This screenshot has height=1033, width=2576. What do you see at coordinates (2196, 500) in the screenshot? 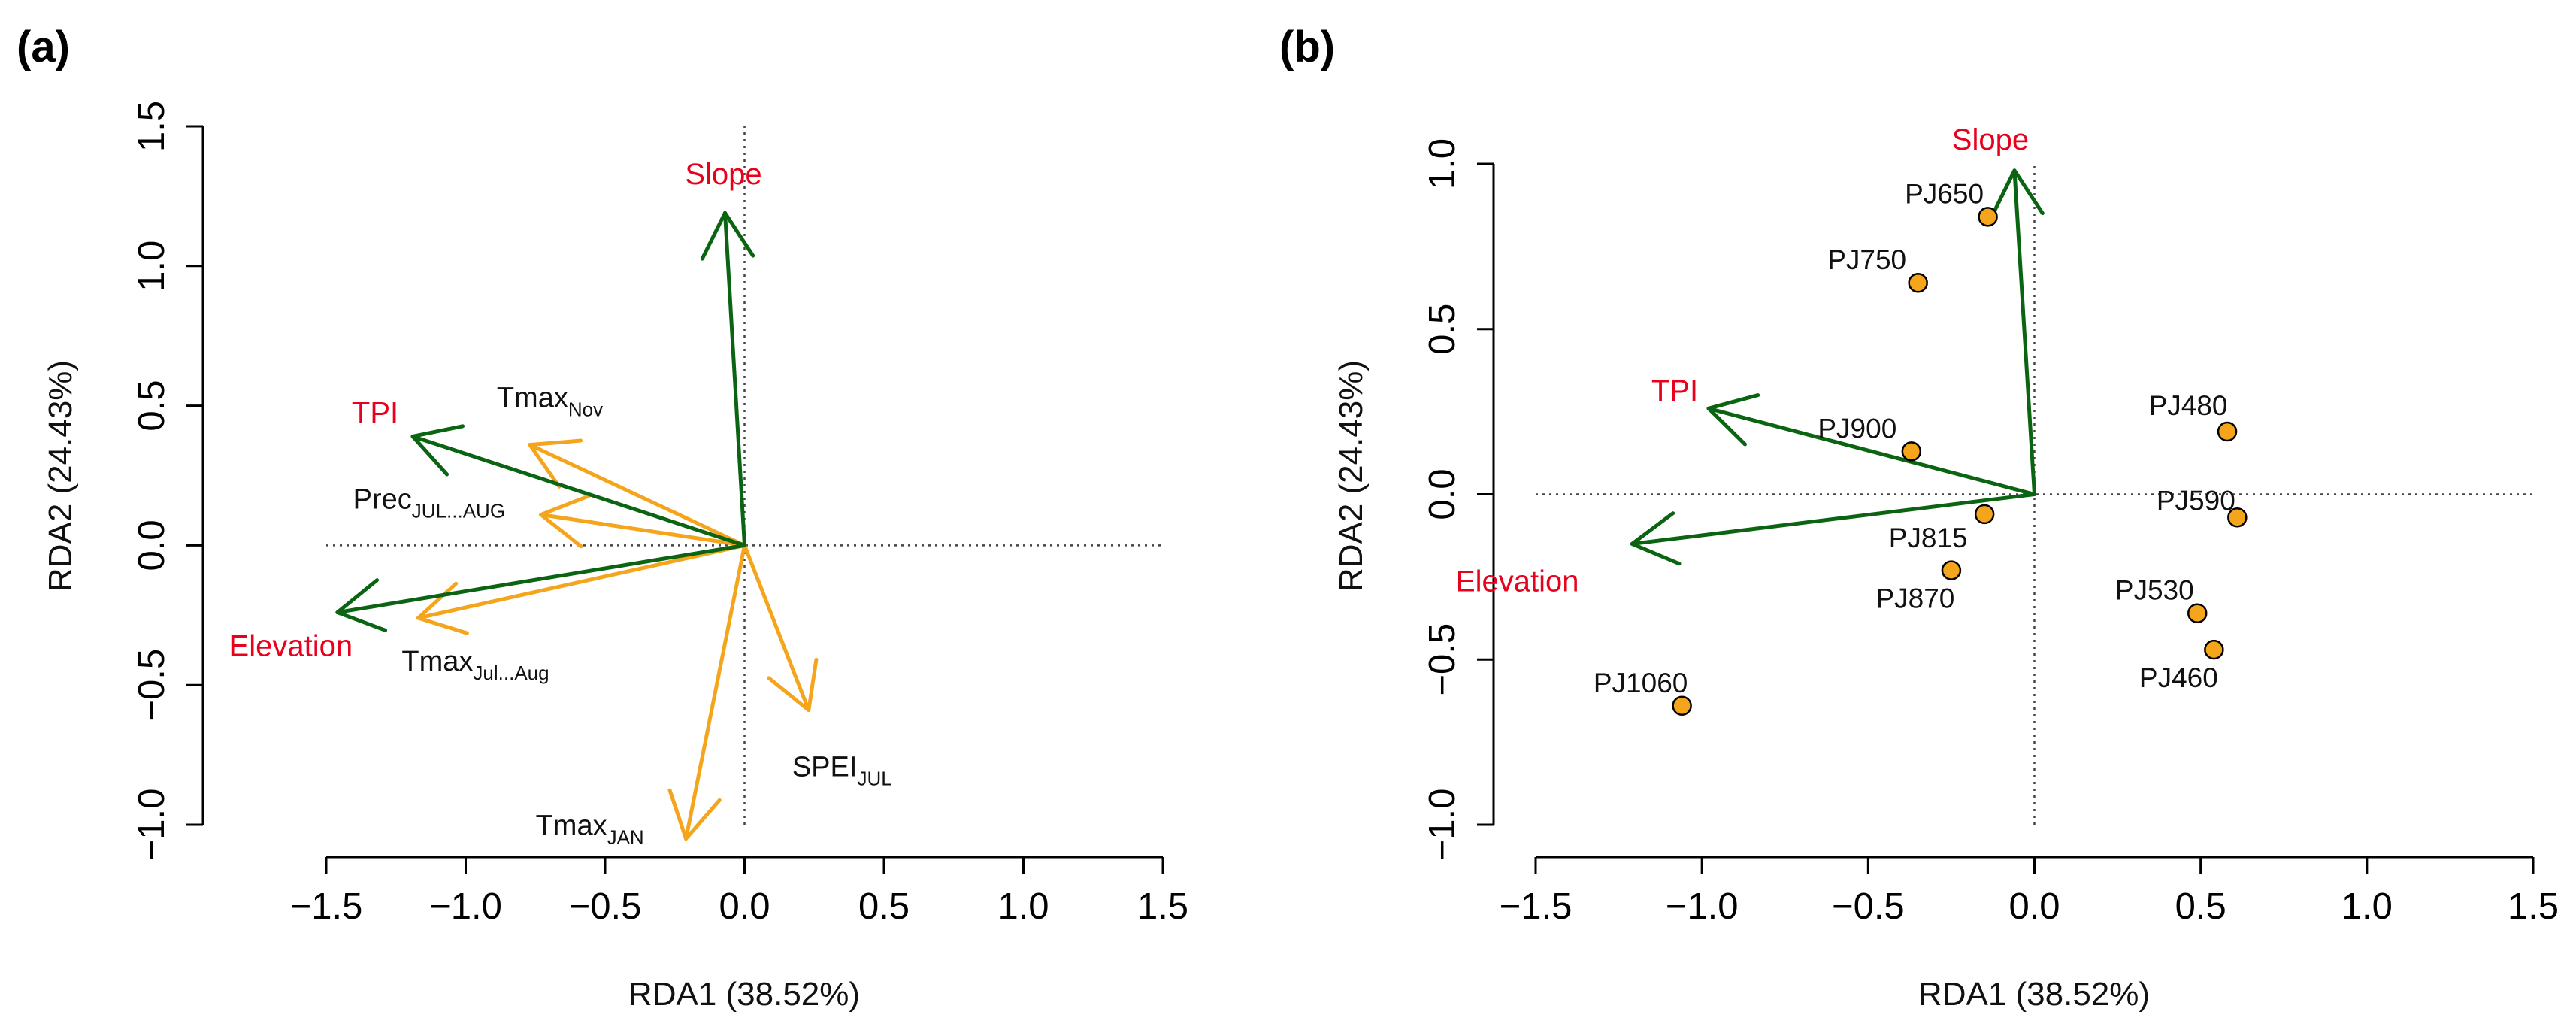
I see `site-label-pj590: PJ590` at bounding box center [2196, 500].